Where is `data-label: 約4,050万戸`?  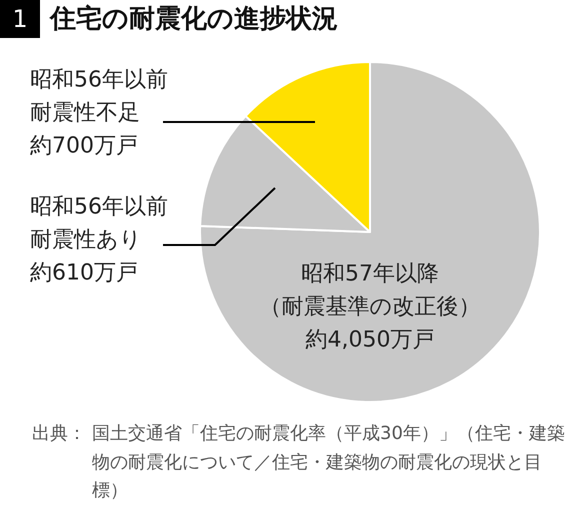 data-label: 約4,050万戸 is located at coordinates (370, 340).